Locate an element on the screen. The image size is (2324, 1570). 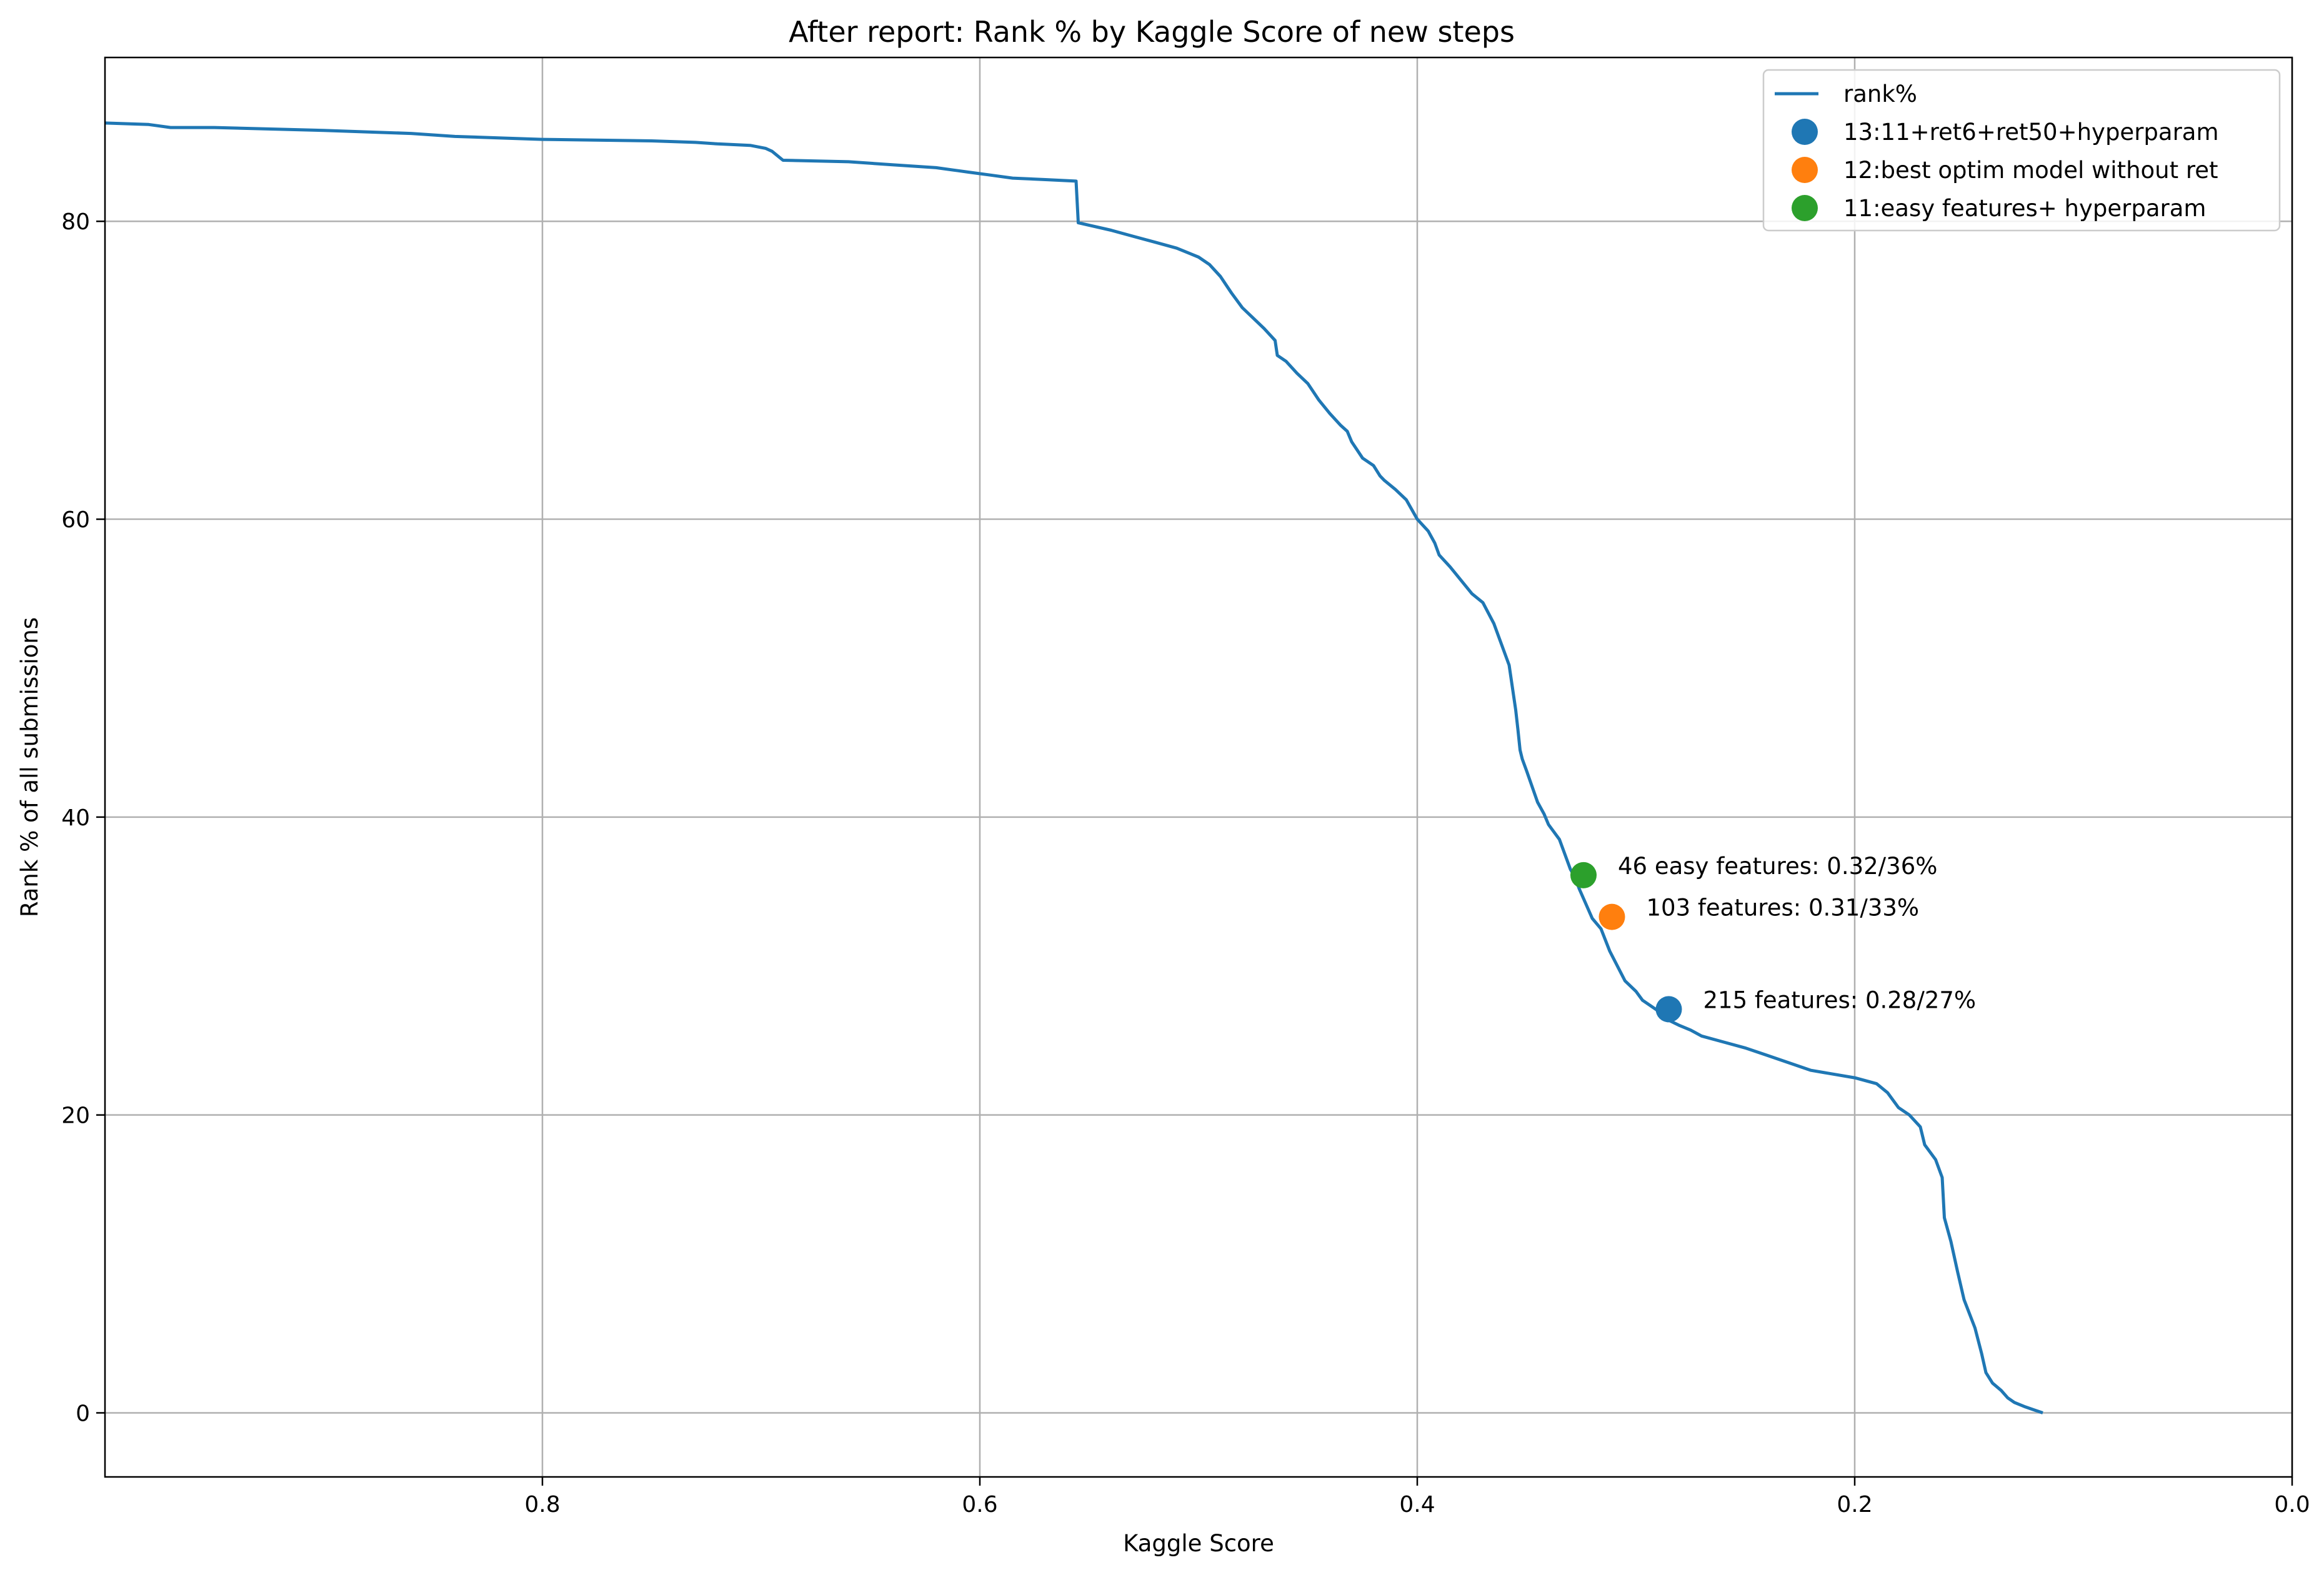
y-tick-label: 60 is located at coordinates (75, 520).